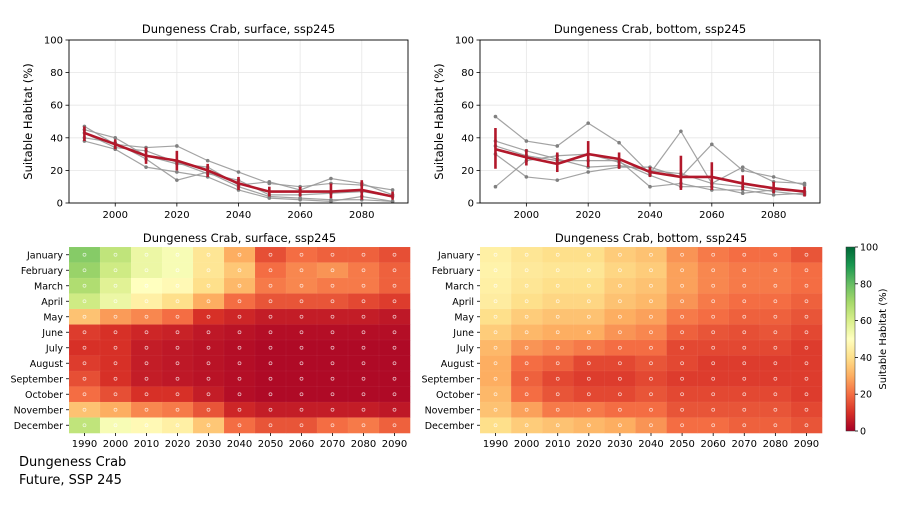 The image size is (900, 506). I want to click on row-label: November, so click(39, 410).